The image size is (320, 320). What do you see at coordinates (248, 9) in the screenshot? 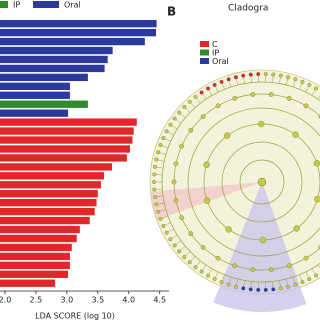
I see `panel-title: Cladogra` at bounding box center [248, 9].